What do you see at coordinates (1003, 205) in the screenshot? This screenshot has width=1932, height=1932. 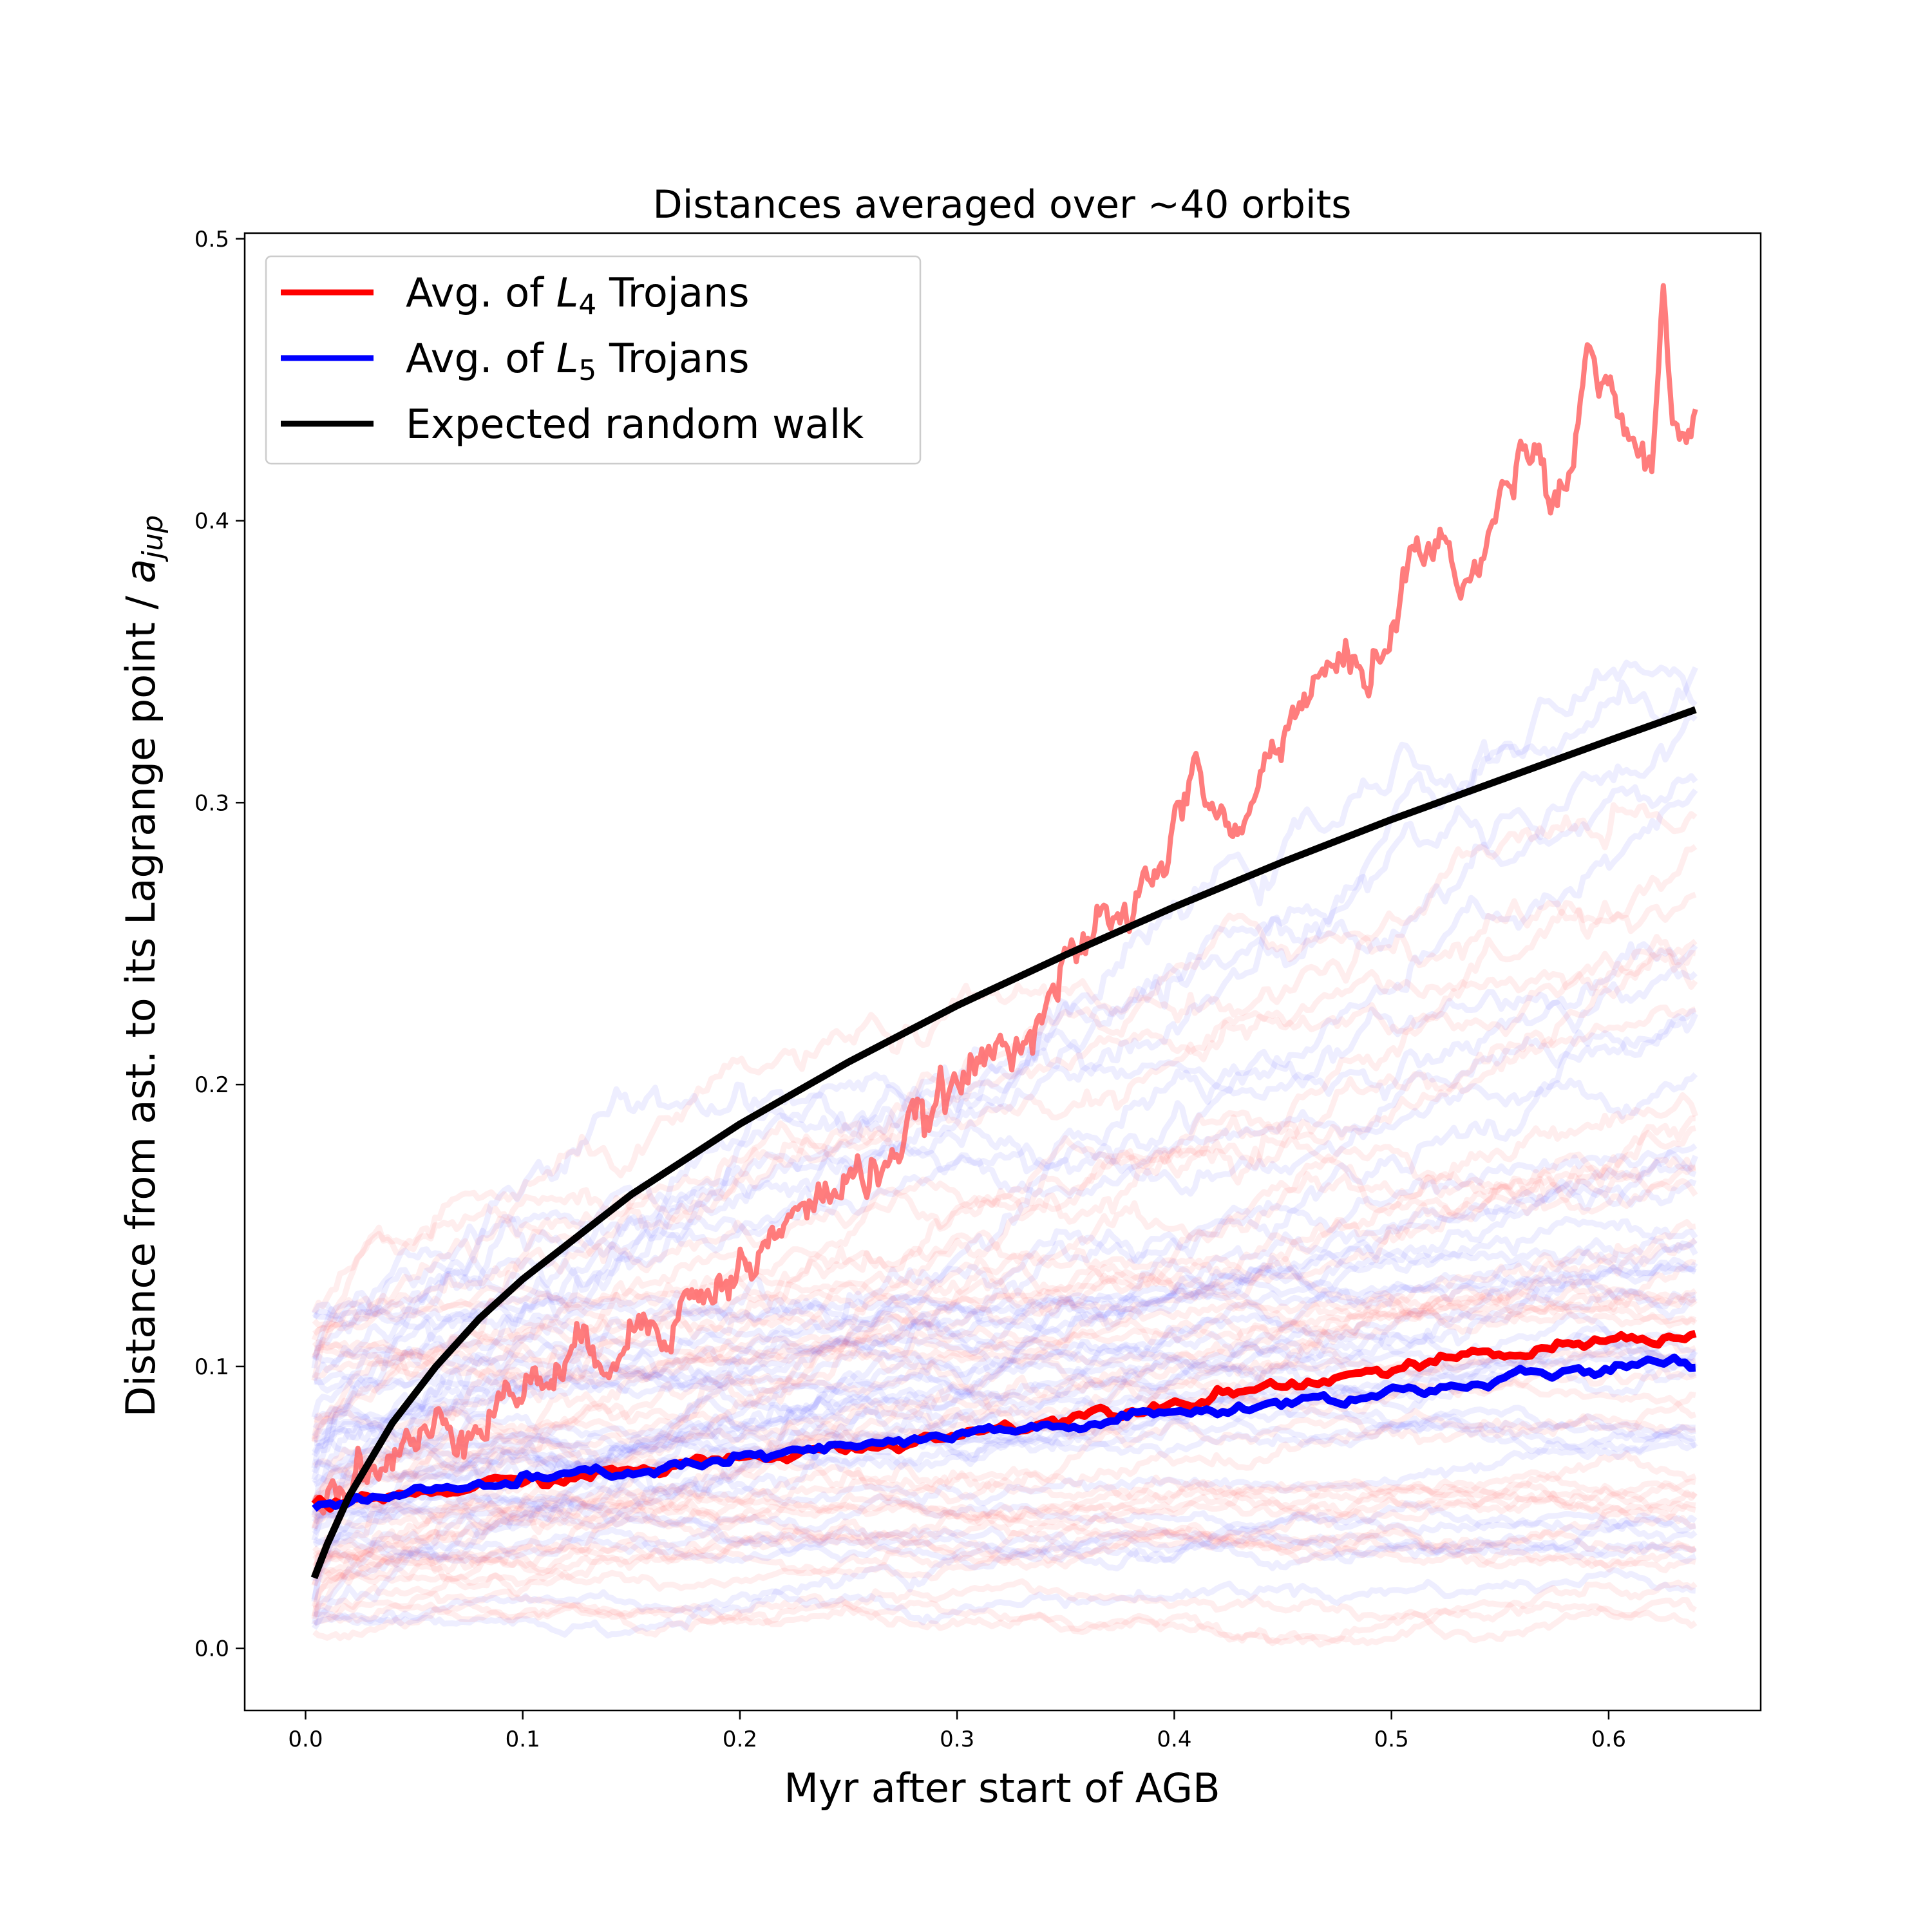 I see `chart-title: Distances averaged over ~40 orbits` at bounding box center [1003, 205].